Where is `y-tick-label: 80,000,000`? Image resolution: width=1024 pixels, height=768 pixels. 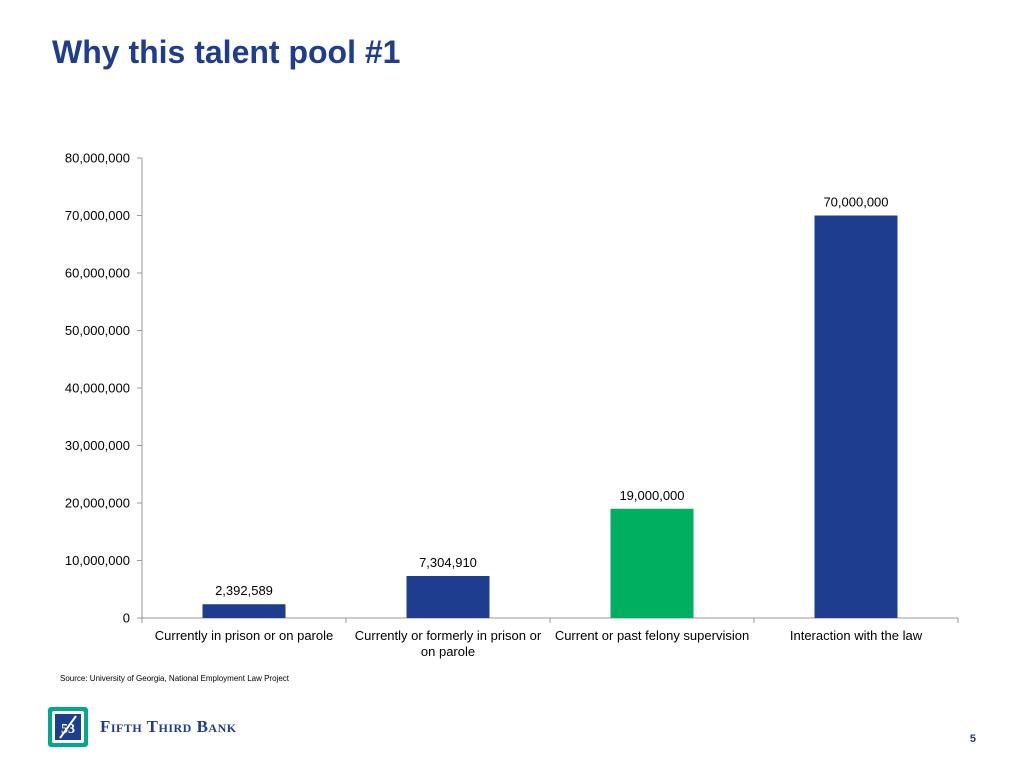
y-tick-label: 80,000,000 is located at coordinates (97, 158).